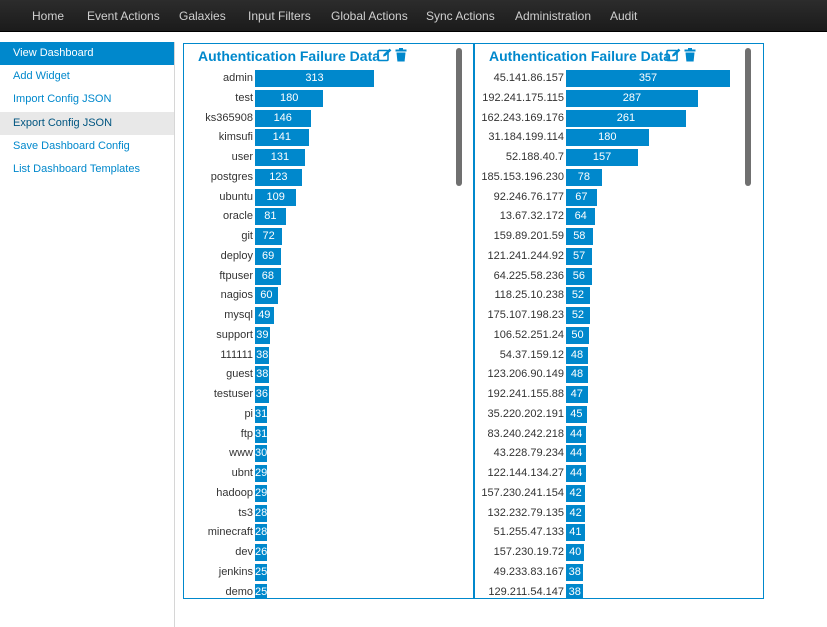 Image resolution: width=827 pixels, height=627 pixels. What do you see at coordinates (289, 56) in the screenshot?
I see `widget-title: Authentication Failure Data` at bounding box center [289, 56].